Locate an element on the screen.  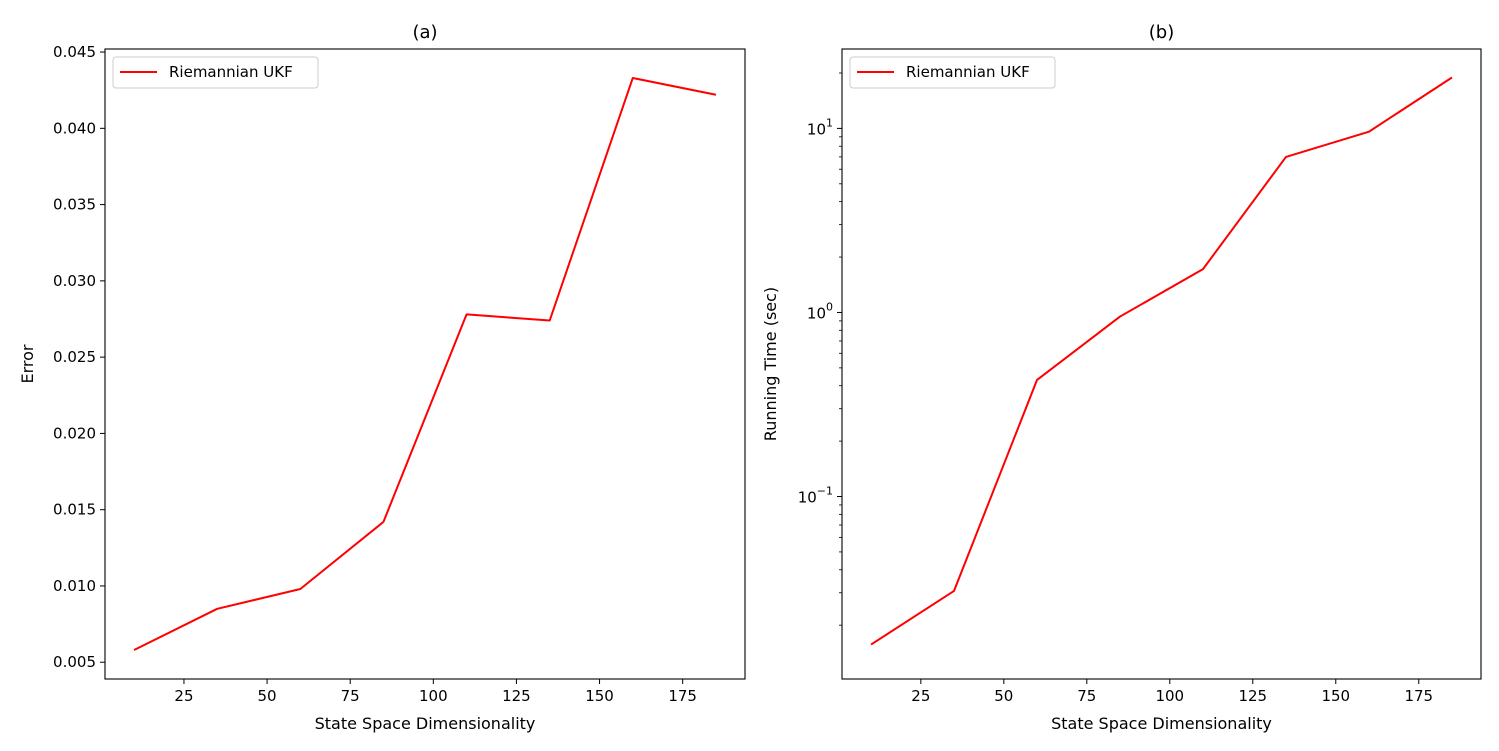
y-tick-label: 0.010 is located at coordinates (74, 586).